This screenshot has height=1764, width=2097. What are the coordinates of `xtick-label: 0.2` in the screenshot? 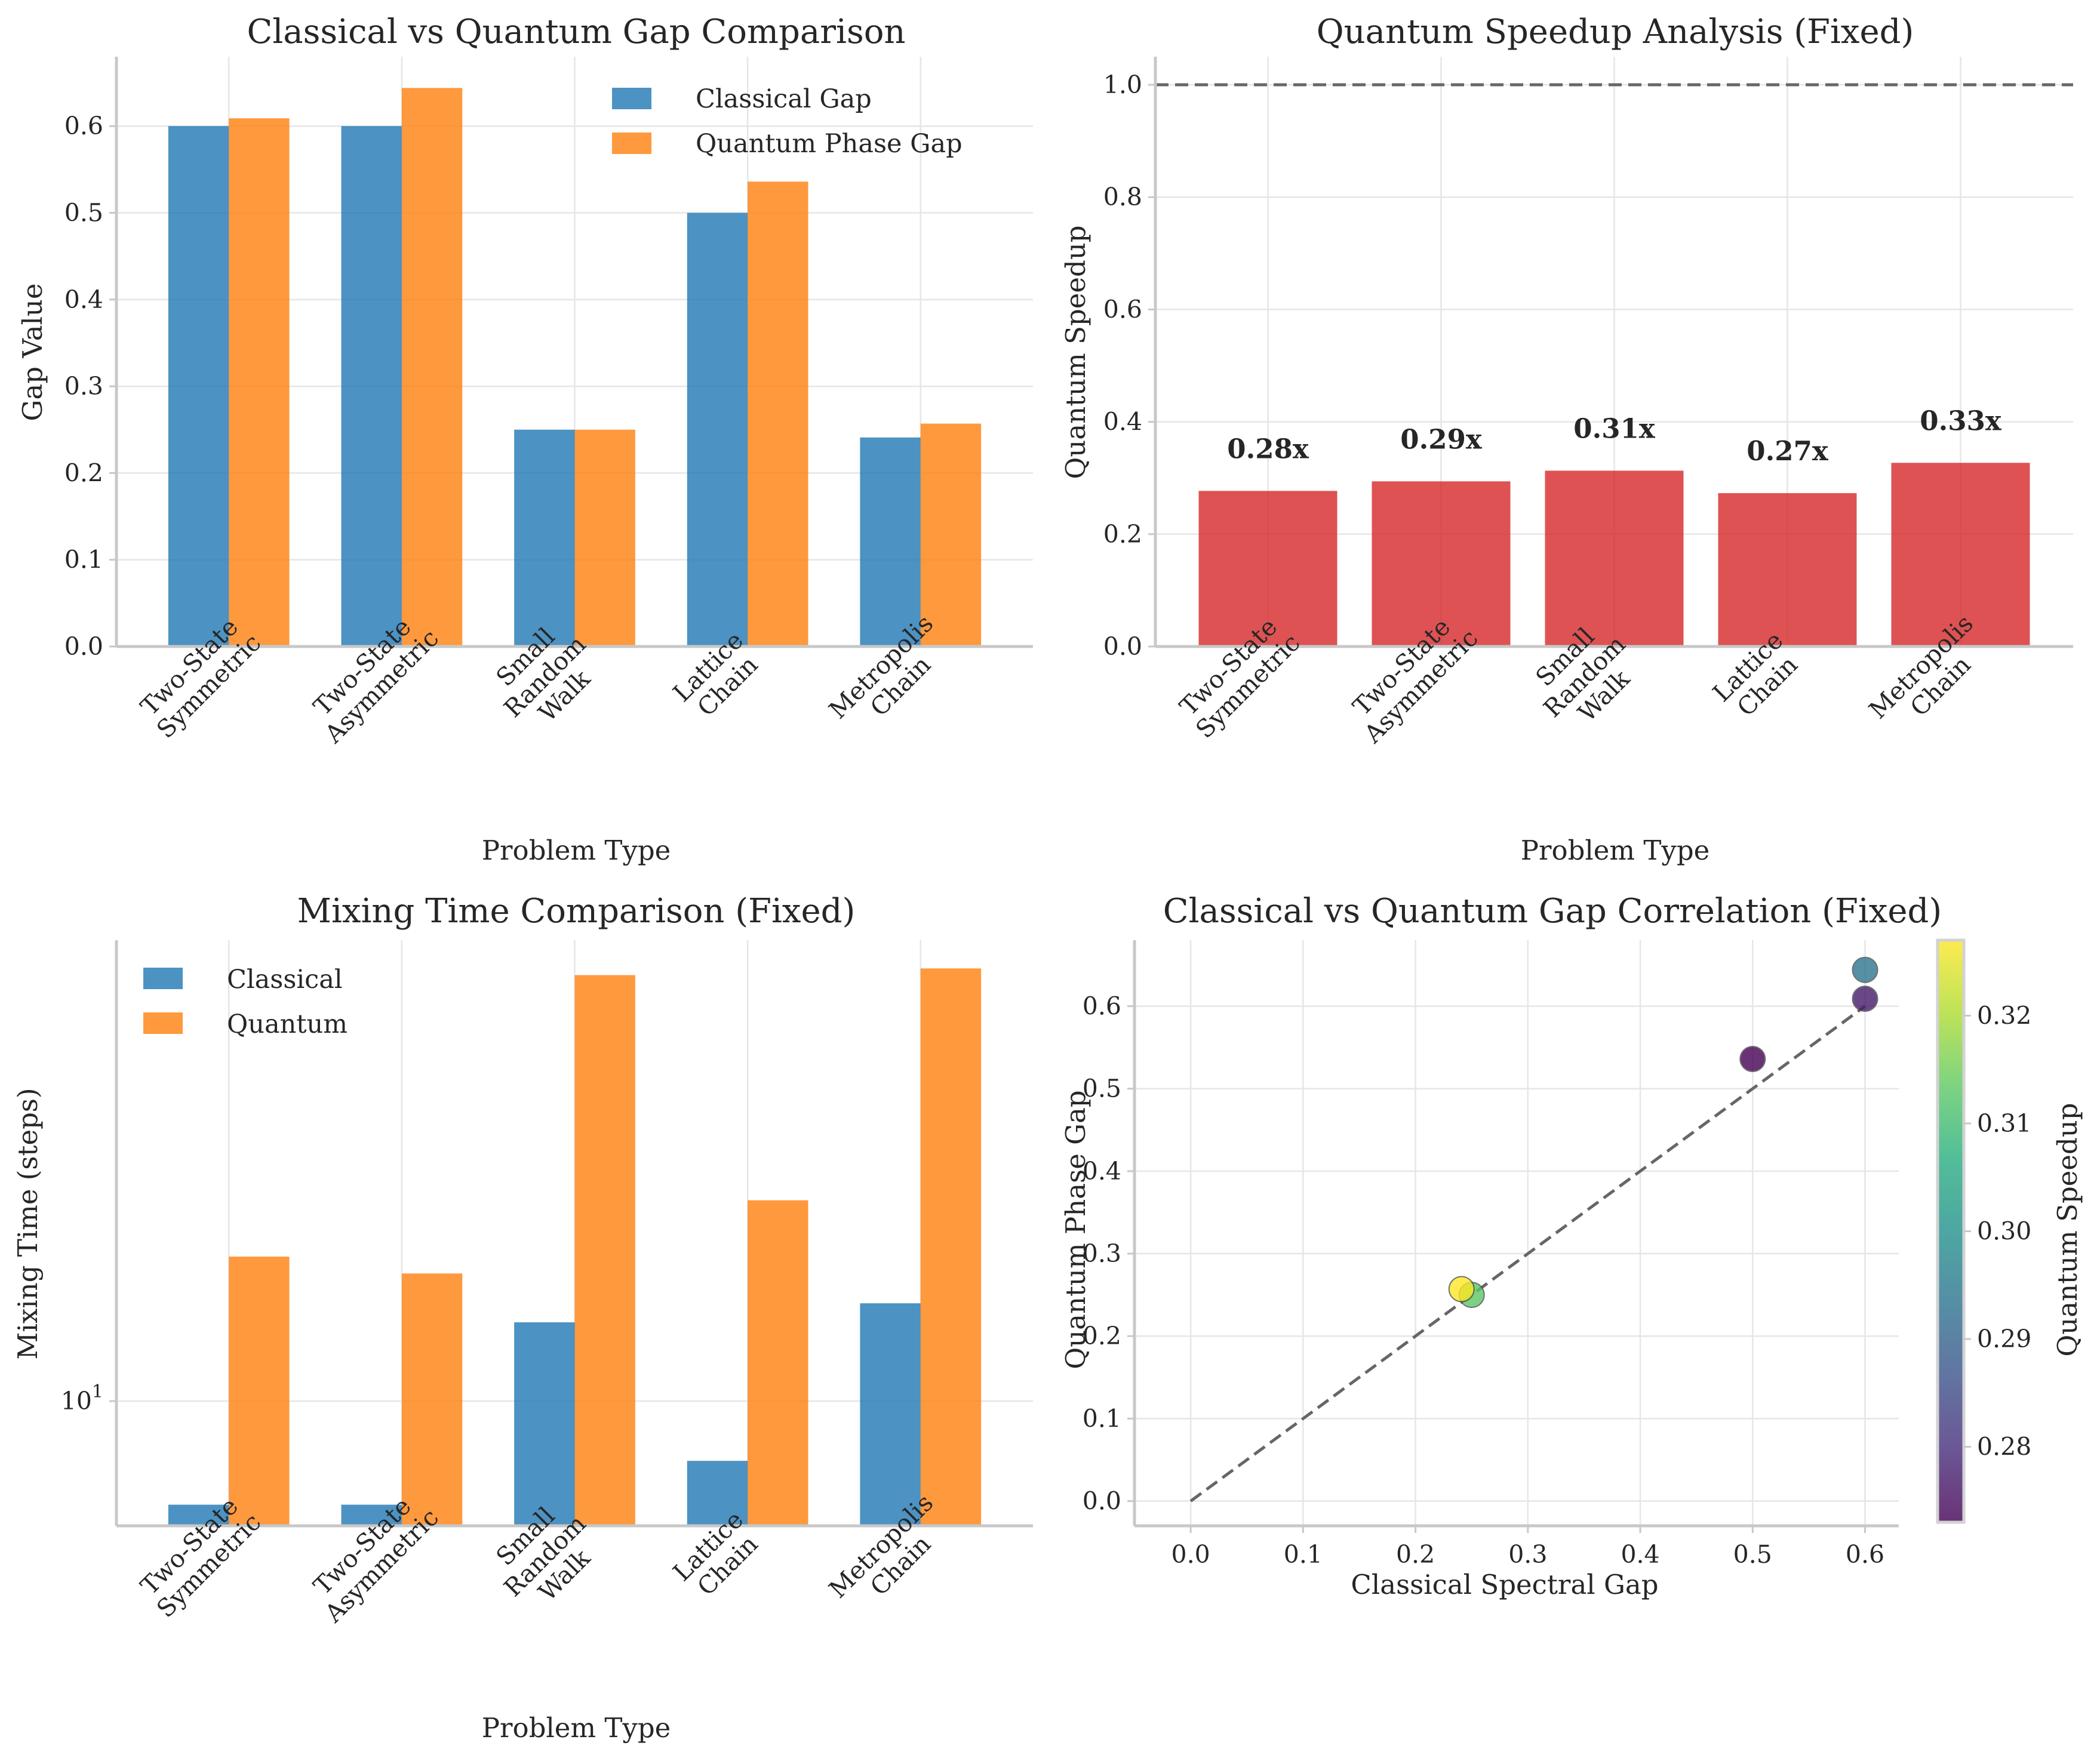 It's located at (1415, 1554).